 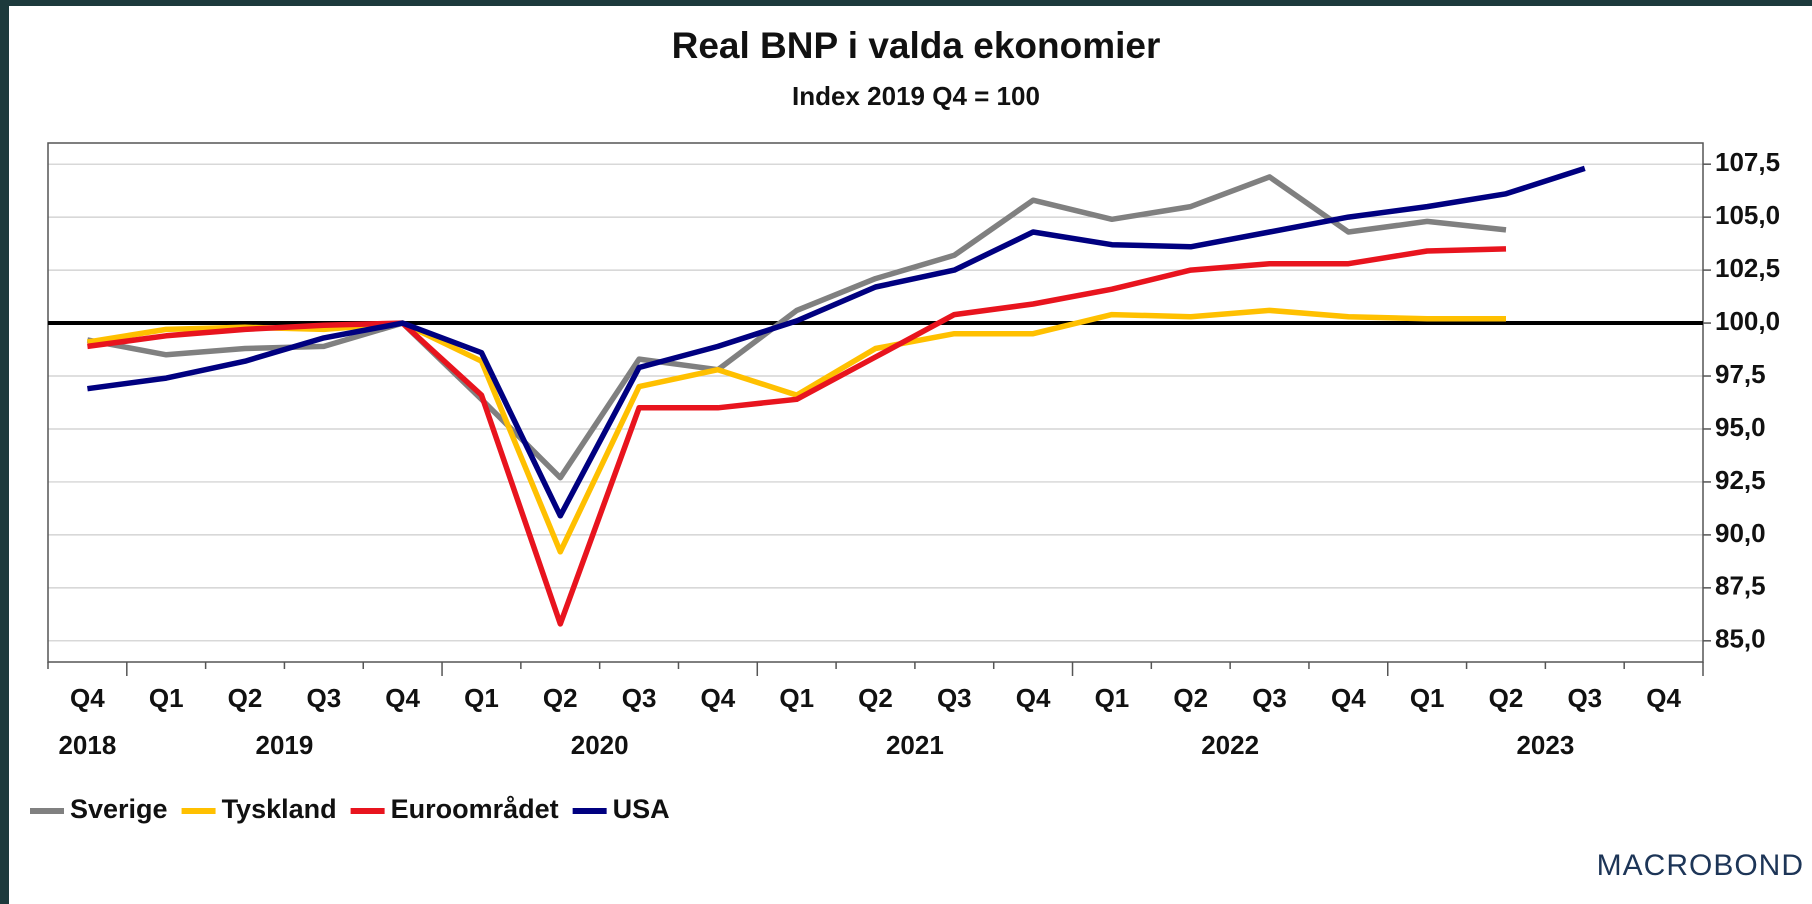 What do you see at coordinates (1740, 427) in the screenshot?
I see `y-tick-label: 95,0` at bounding box center [1740, 427].